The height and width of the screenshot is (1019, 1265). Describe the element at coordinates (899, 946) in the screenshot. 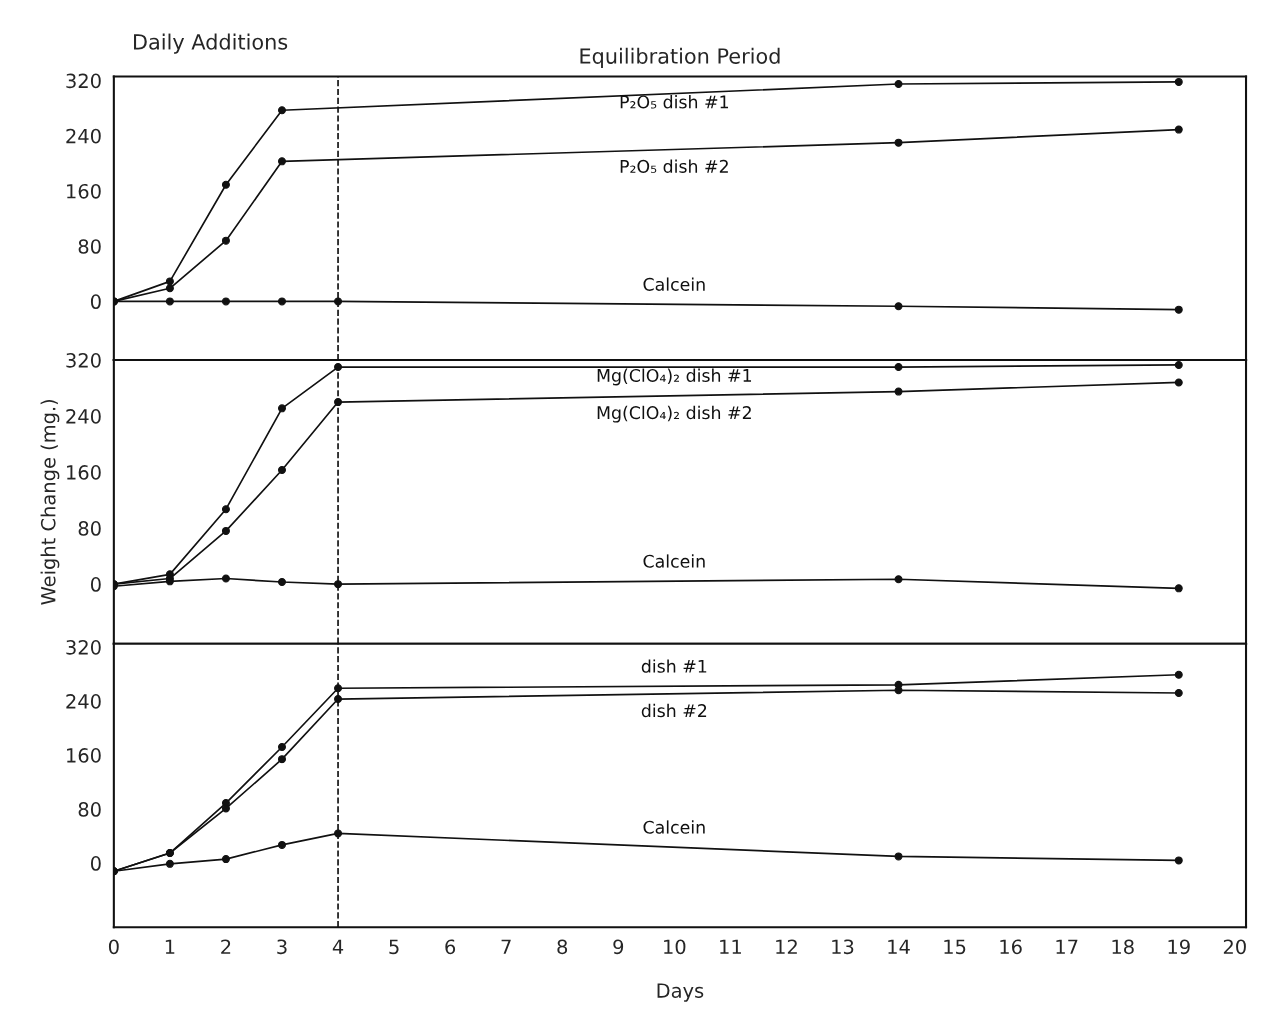

I see `x-tick-label: 14` at that location.